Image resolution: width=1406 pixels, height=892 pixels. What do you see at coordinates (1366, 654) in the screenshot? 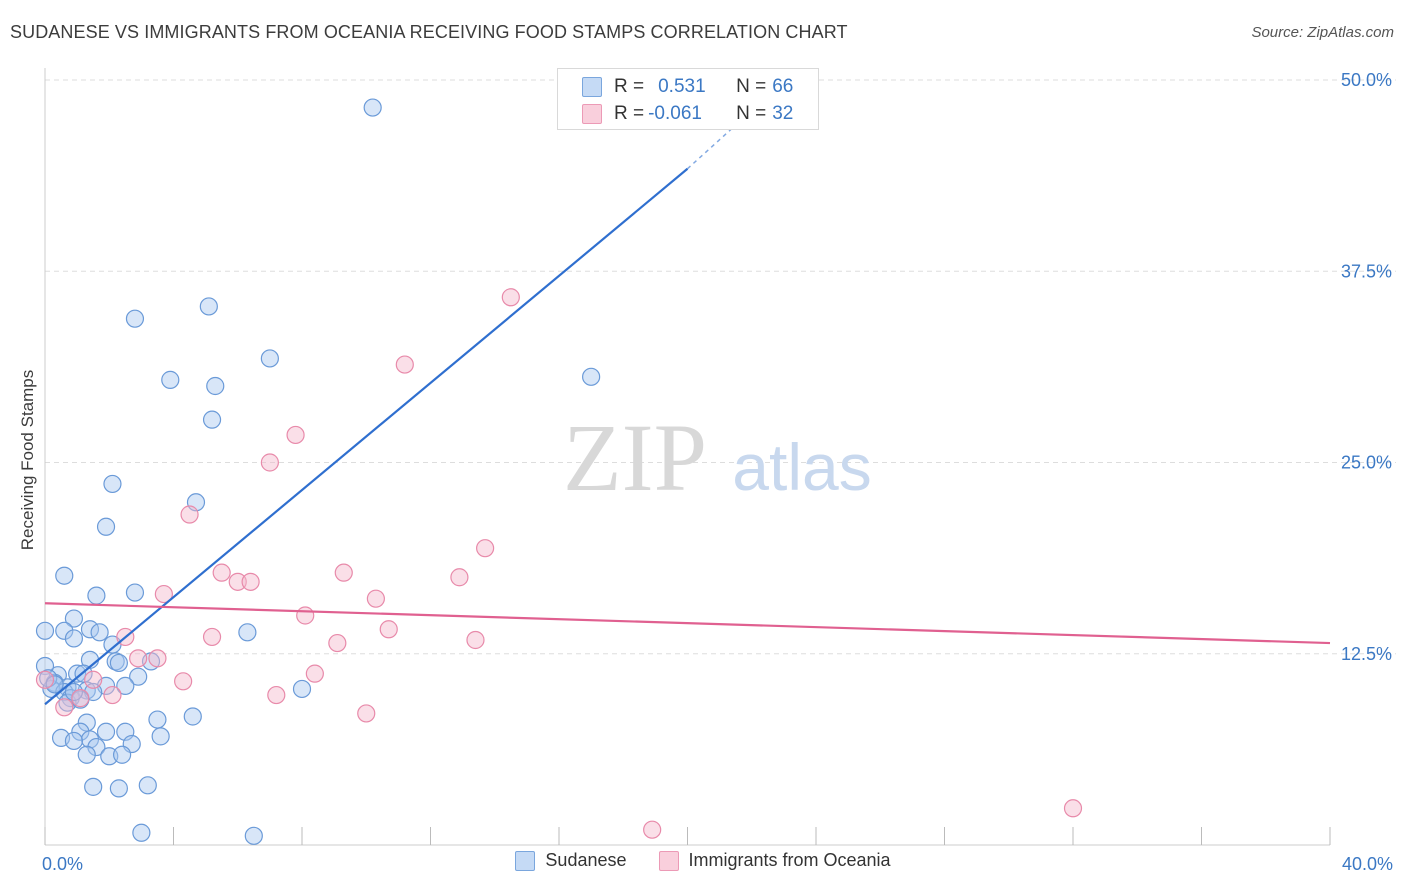
I see `y-tick-label: 12.5%` at bounding box center [1366, 654].